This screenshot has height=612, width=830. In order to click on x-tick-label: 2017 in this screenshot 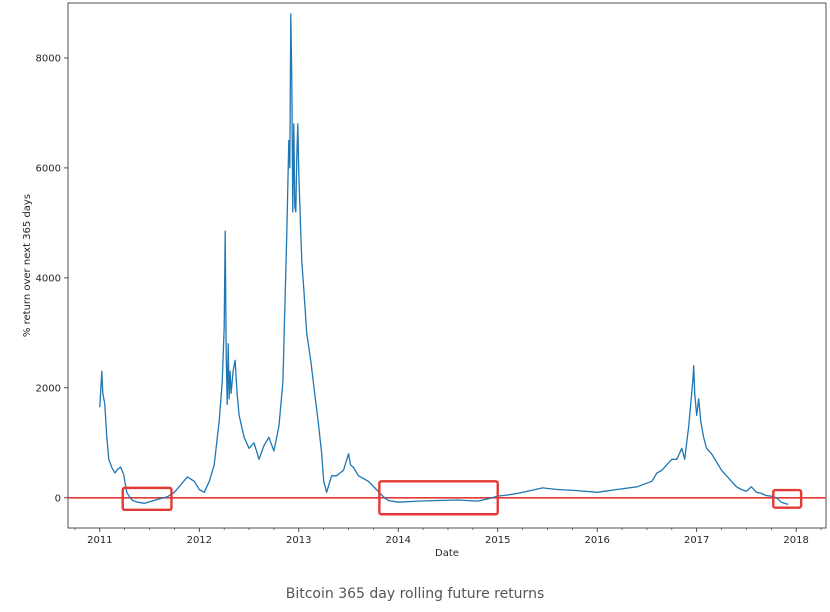, I will do `click(696, 540)`.